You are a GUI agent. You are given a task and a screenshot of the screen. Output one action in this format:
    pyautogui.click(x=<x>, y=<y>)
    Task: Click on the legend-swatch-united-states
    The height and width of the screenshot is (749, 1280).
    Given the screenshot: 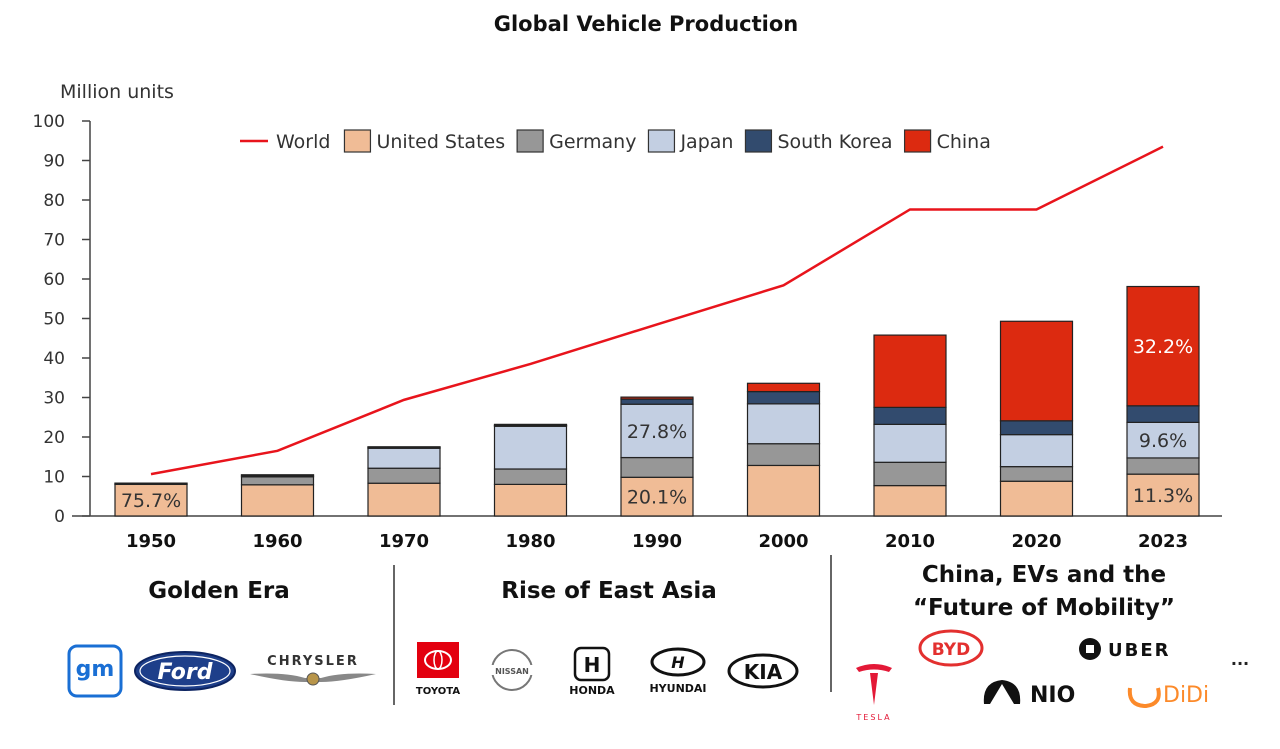 What is the action you would take?
    pyautogui.click(x=357, y=141)
    